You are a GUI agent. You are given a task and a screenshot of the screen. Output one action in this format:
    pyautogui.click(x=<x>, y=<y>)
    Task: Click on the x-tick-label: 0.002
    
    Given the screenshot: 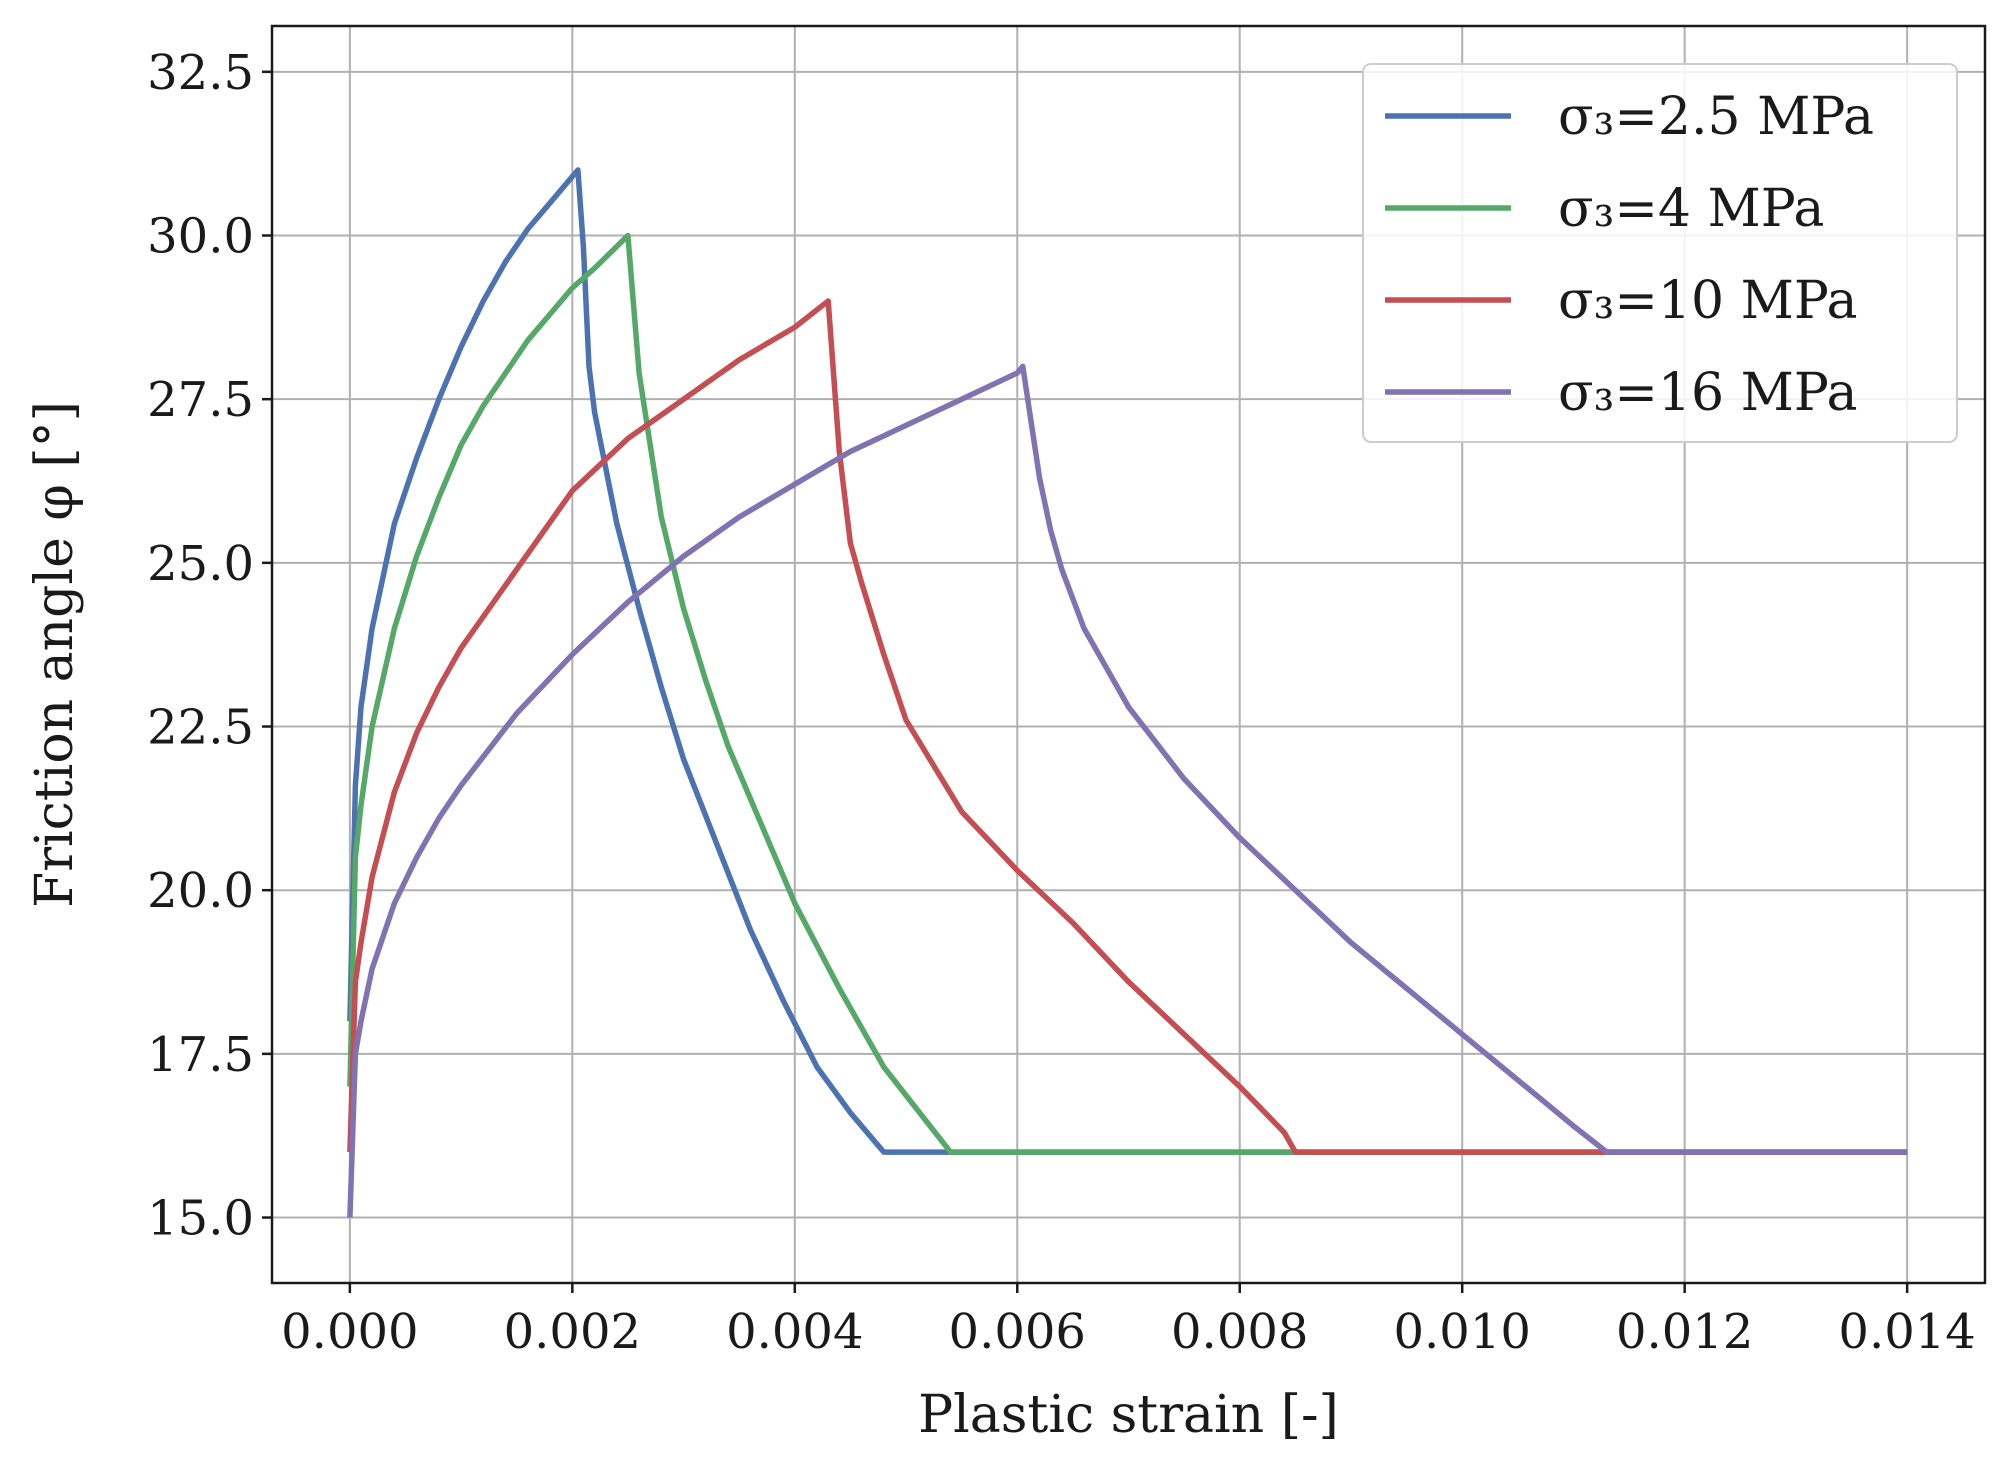 What is the action you would take?
    pyautogui.click(x=572, y=1332)
    